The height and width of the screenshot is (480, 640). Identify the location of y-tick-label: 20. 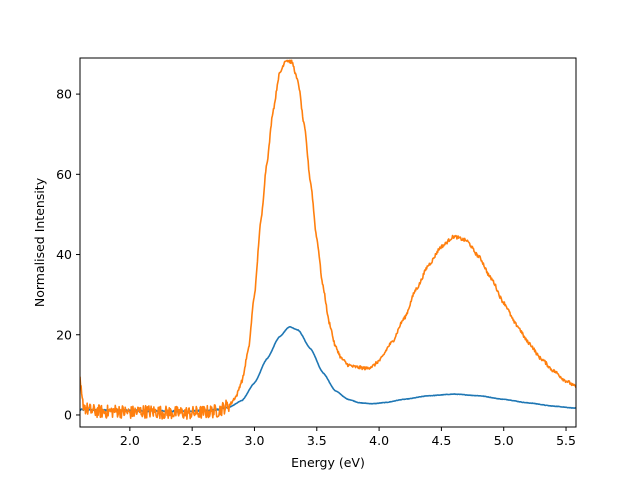
(64, 334).